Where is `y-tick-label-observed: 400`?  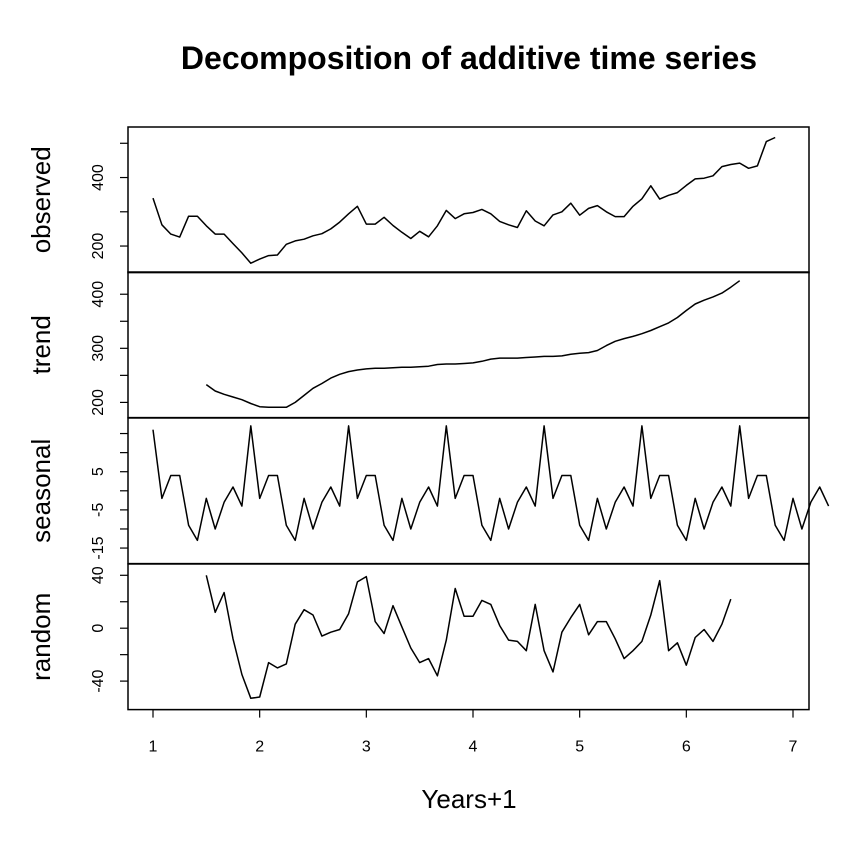
y-tick-label-observed: 400 is located at coordinates (98, 177).